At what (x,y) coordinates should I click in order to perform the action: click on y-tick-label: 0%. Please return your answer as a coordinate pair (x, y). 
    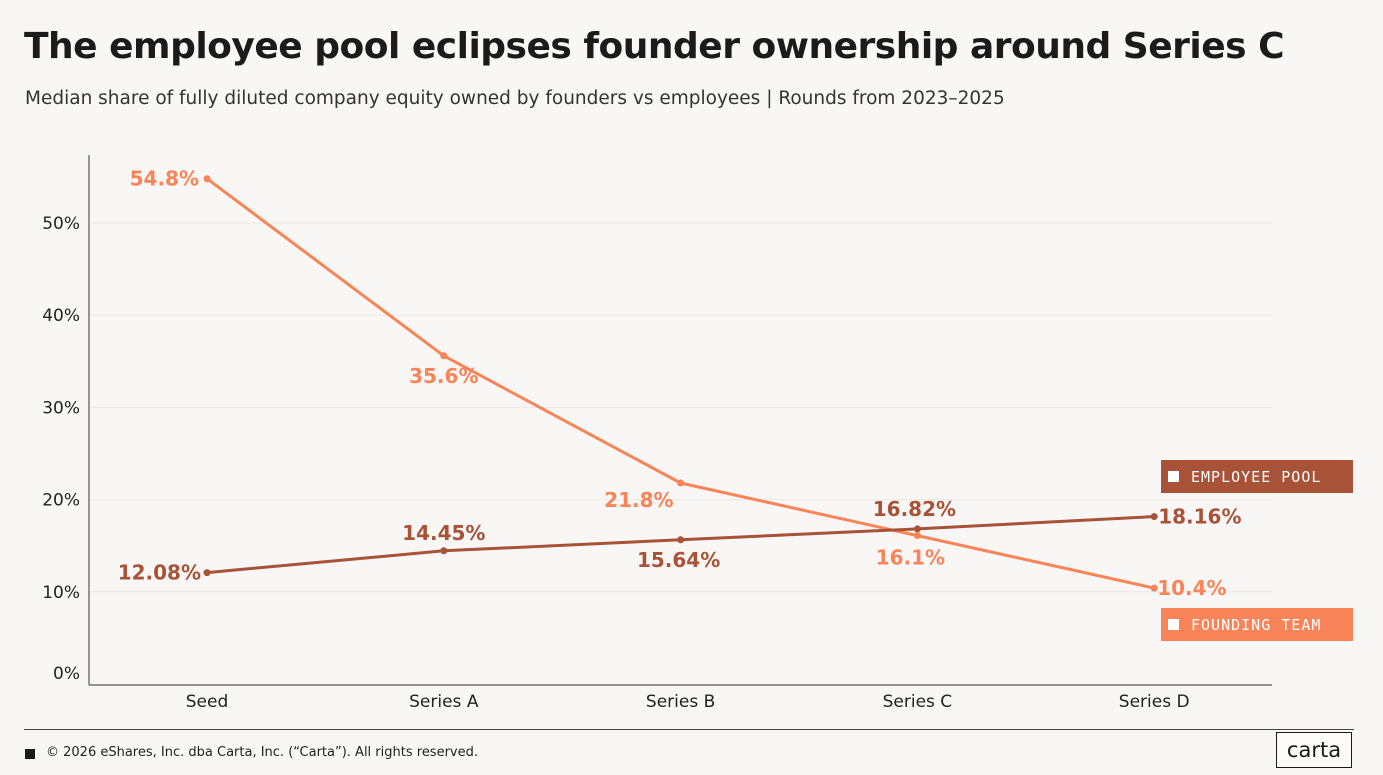
    Looking at the image, I should click on (66, 674).